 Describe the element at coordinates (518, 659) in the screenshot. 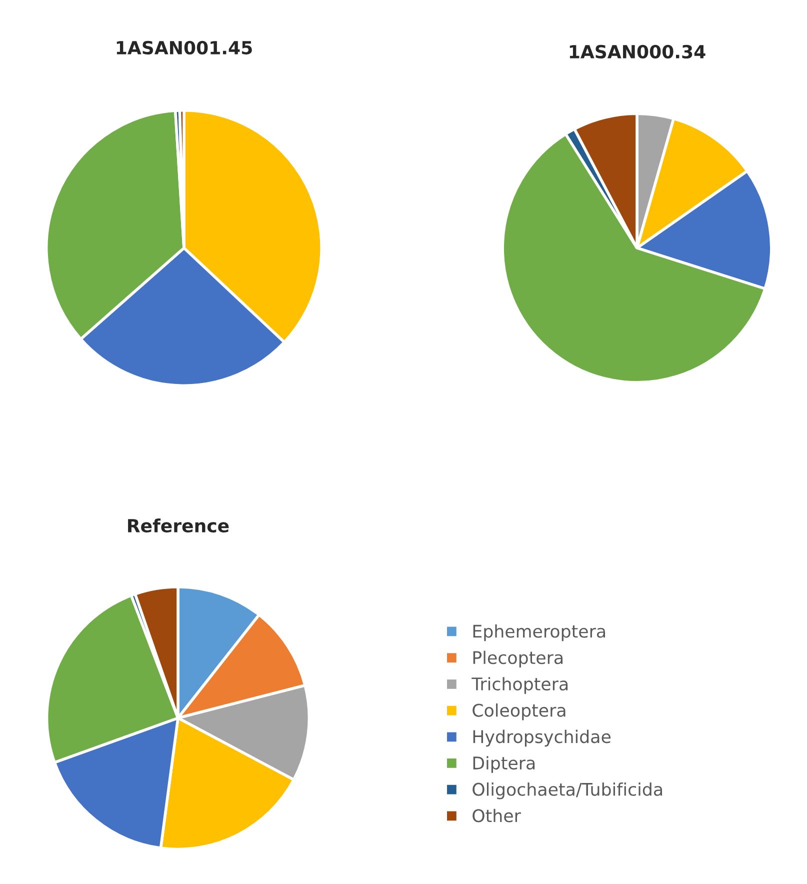

I see `legend-label: Plecoptera` at that location.